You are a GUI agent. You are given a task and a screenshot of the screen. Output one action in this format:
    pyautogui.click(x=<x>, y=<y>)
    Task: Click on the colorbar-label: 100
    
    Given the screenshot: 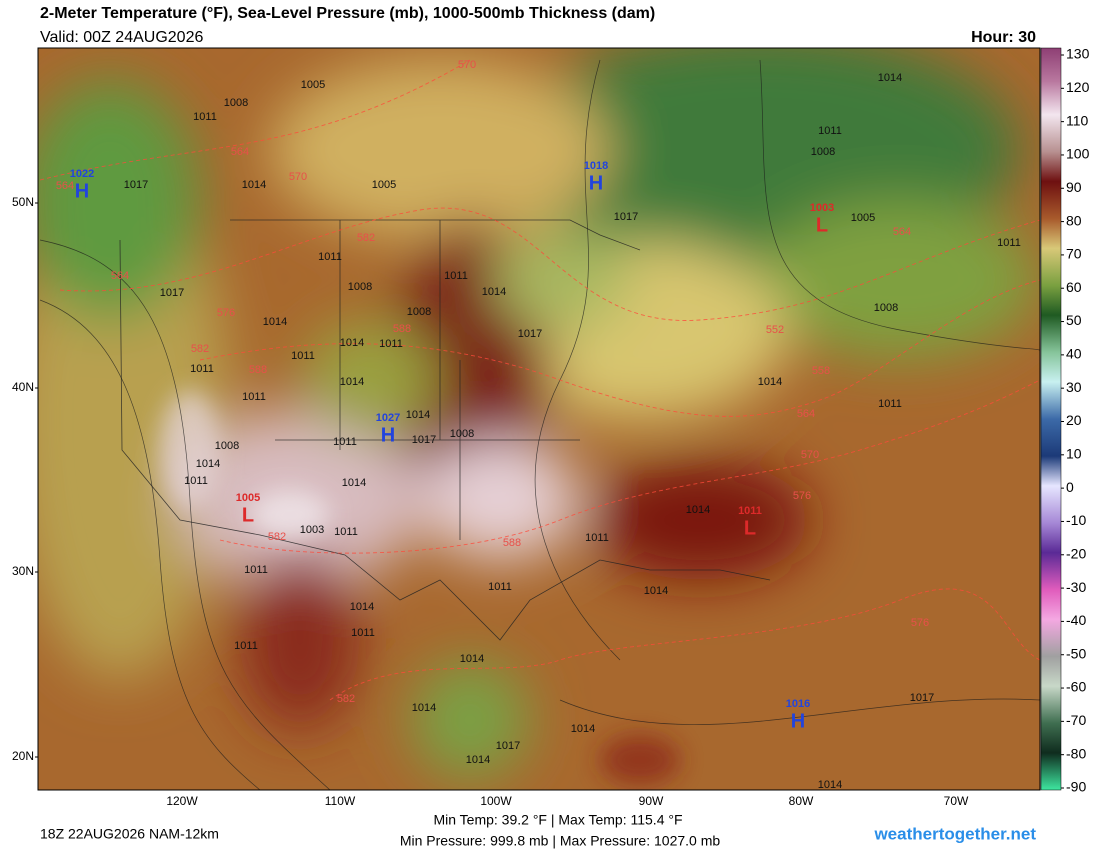 What is the action you would take?
    pyautogui.click(x=1078, y=154)
    